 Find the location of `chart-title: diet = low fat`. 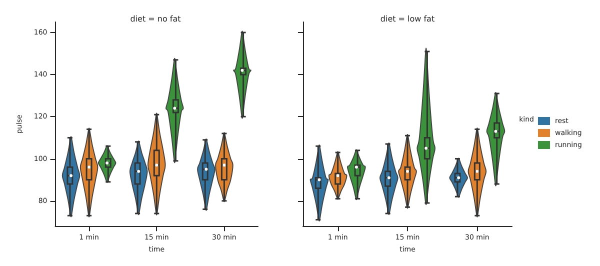

chart-title: diet = low fat is located at coordinates (407, 19).